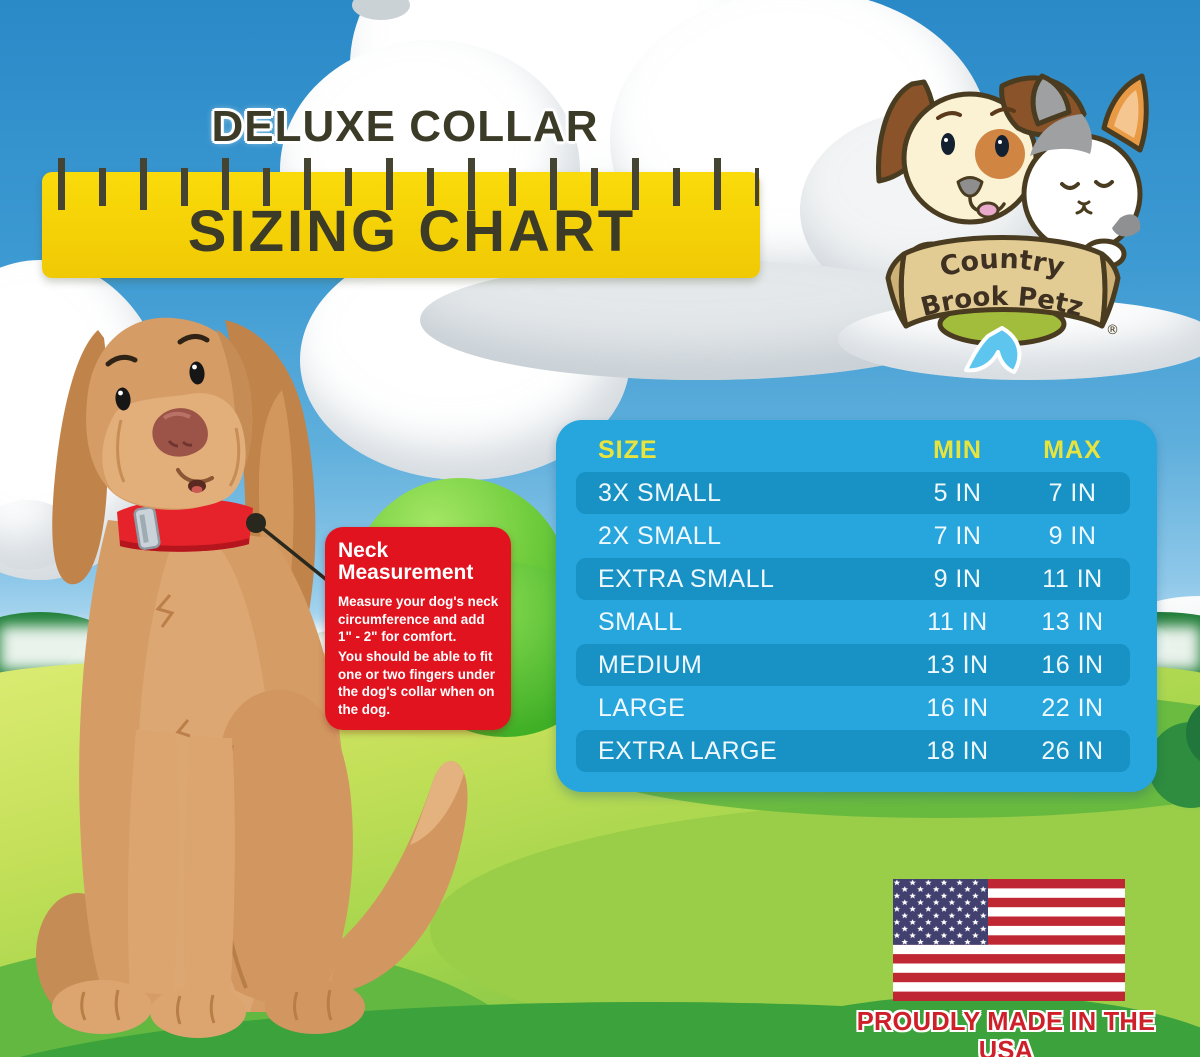 The height and width of the screenshot is (1057, 1200). I want to click on min-cell: 13 IN, so click(957, 664).